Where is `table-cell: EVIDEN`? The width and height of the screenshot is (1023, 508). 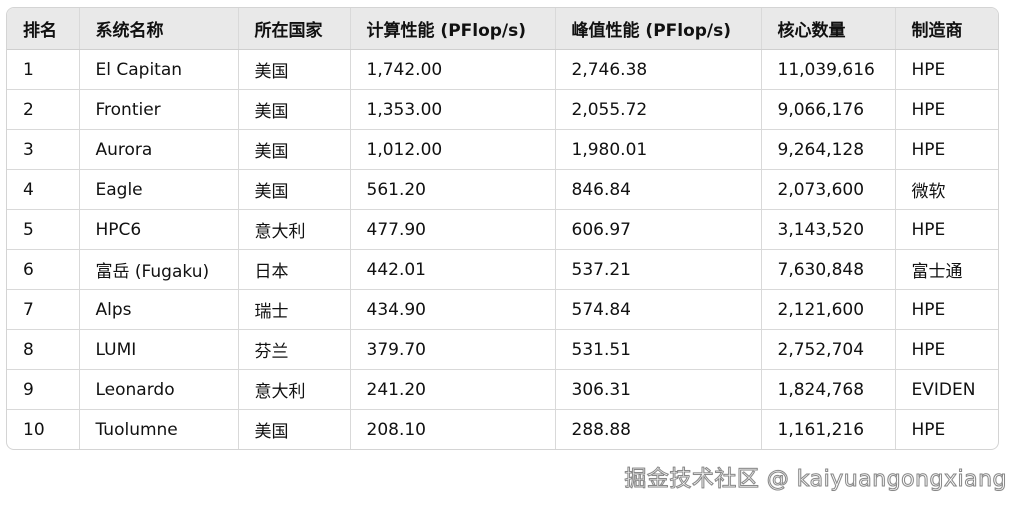
table-cell: EVIDEN is located at coordinates (946, 389).